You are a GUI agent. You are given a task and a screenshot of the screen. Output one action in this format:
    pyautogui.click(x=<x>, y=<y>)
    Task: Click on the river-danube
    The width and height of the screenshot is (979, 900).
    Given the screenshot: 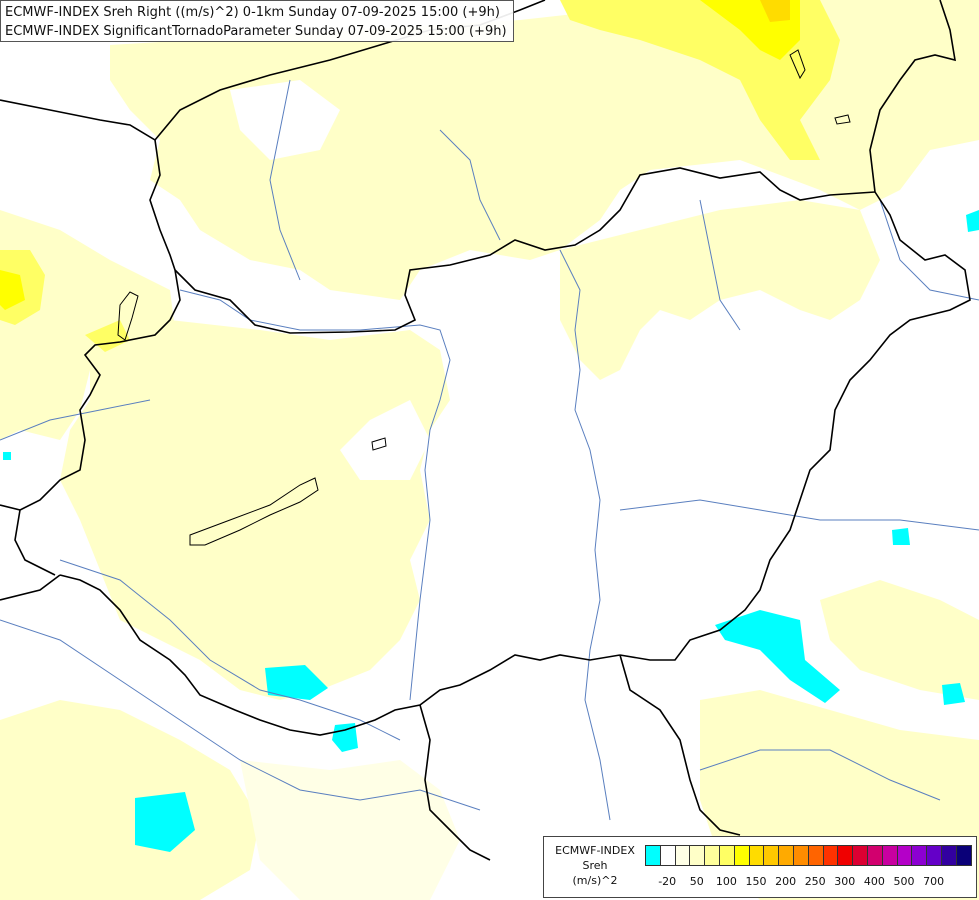 What is the action you would take?
    pyautogui.click(x=315, y=495)
    